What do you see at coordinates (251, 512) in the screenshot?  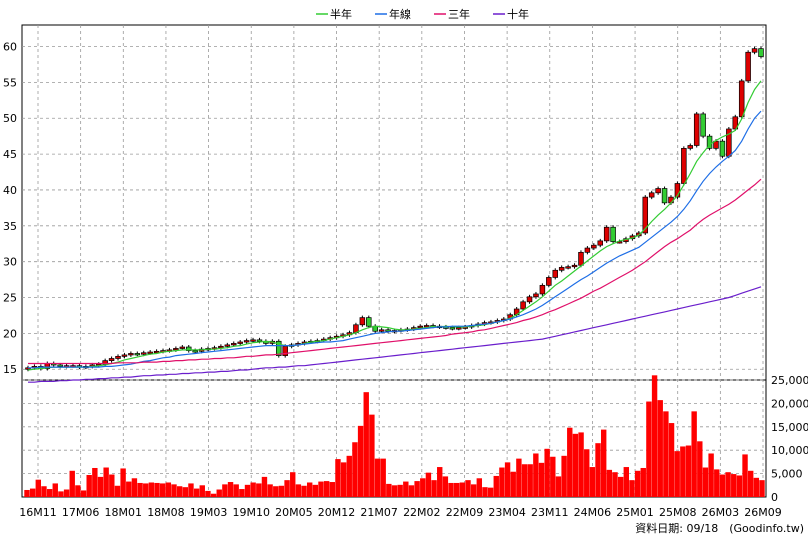 I see `x-tick-label: 19M10` at bounding box center [251, 512].